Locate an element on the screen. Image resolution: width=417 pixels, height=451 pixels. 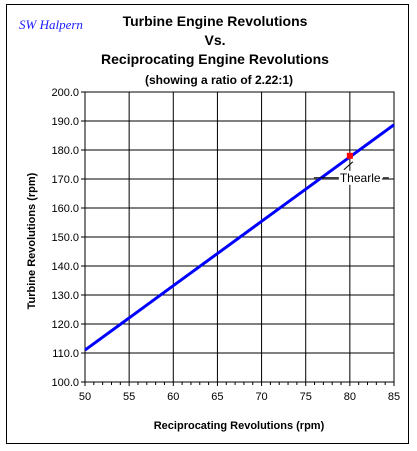
y-axis-label: Turbine Revolutions (rpm) is located at coordinates (32, 240).